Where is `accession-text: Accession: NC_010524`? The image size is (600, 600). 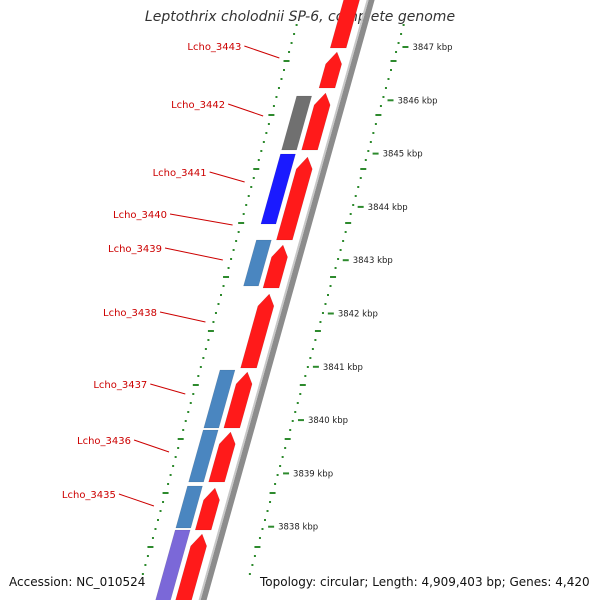
accession-text: Accession: NC_010524 is located at coordinates (77, 582).